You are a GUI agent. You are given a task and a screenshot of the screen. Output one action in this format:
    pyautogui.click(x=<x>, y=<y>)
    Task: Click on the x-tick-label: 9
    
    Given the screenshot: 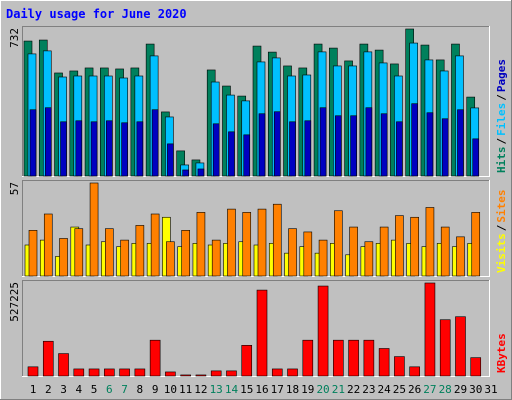 What is the action you would take?
    pyautogui.click(x=155, y=389)
    